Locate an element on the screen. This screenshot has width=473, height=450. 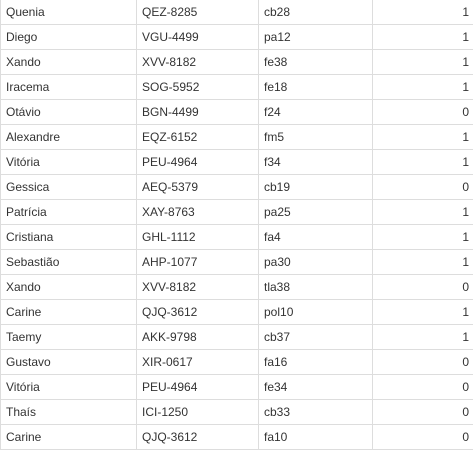
table-row: Patrícia XAY-8763 pa25 1 is located at coordinates (236, 212).